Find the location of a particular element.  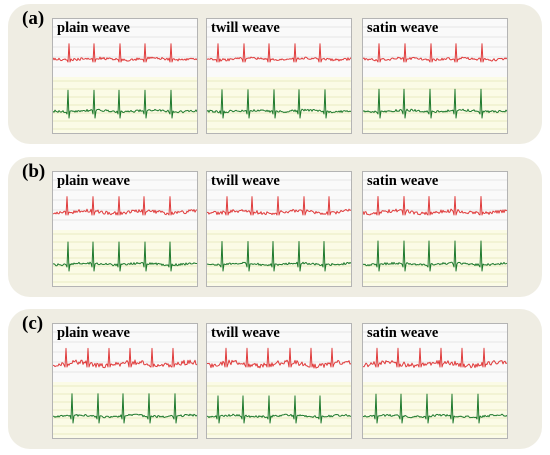

panel-label: (a) is located at coordinates (33, 18).